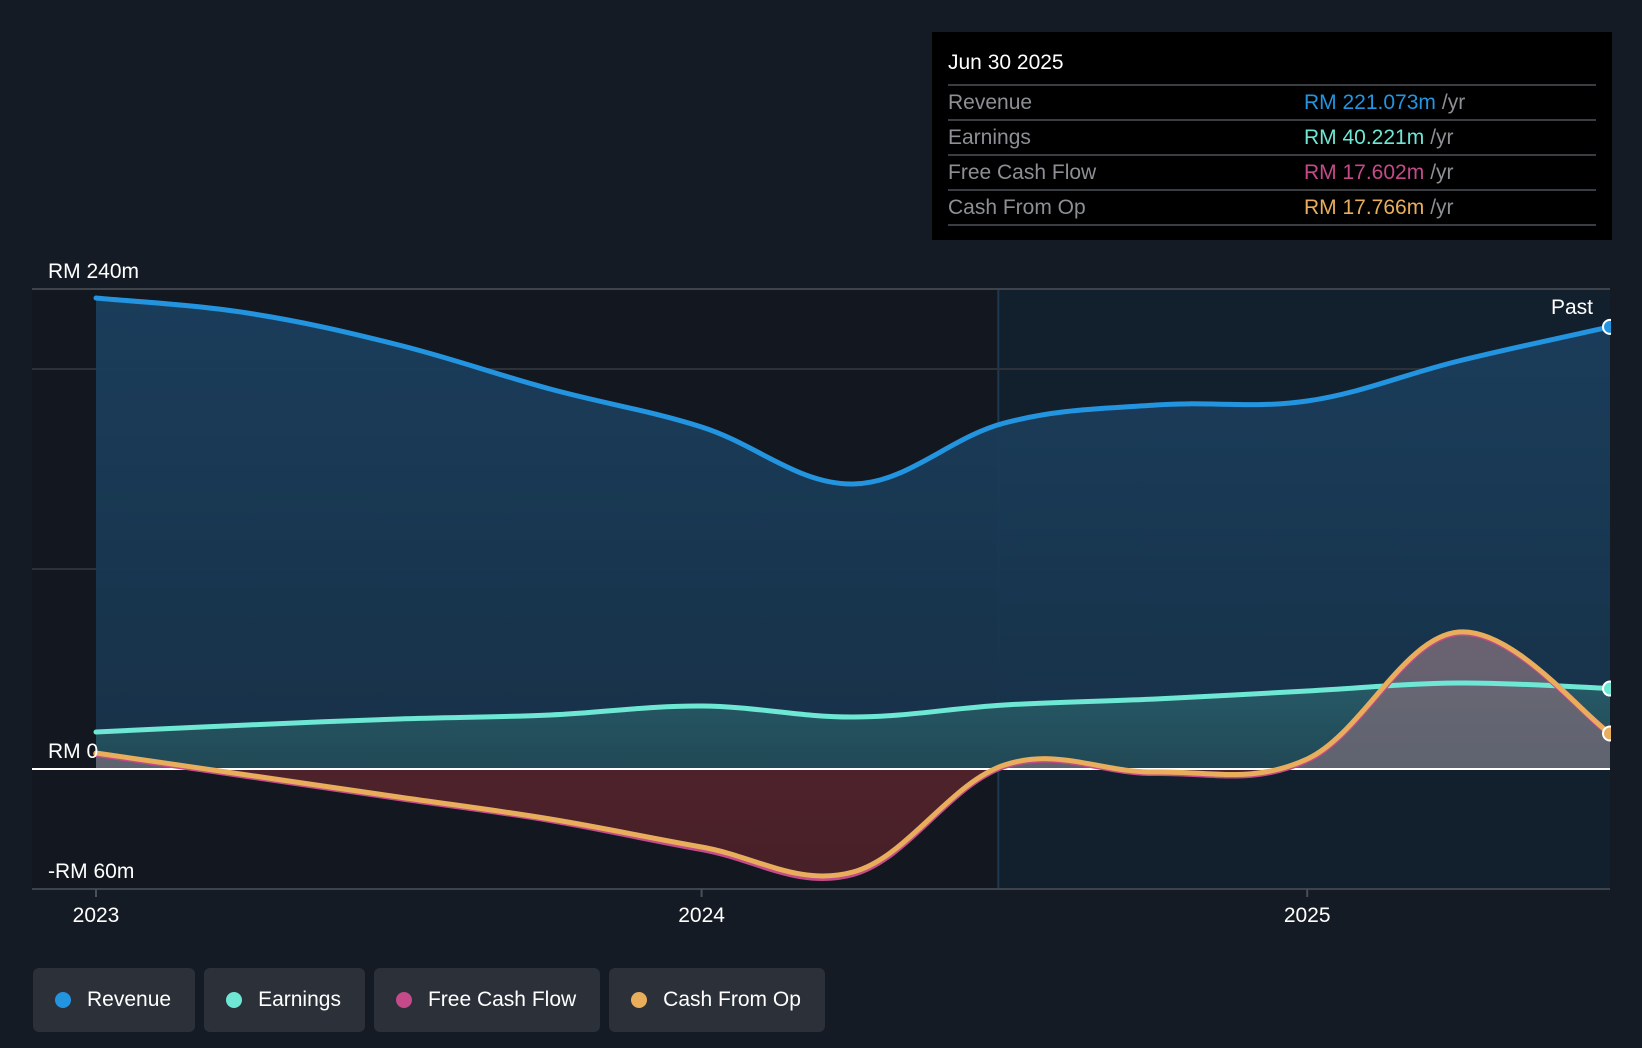  I want to click on tooltip-value: RM 17.766m, so click(1364, 207).